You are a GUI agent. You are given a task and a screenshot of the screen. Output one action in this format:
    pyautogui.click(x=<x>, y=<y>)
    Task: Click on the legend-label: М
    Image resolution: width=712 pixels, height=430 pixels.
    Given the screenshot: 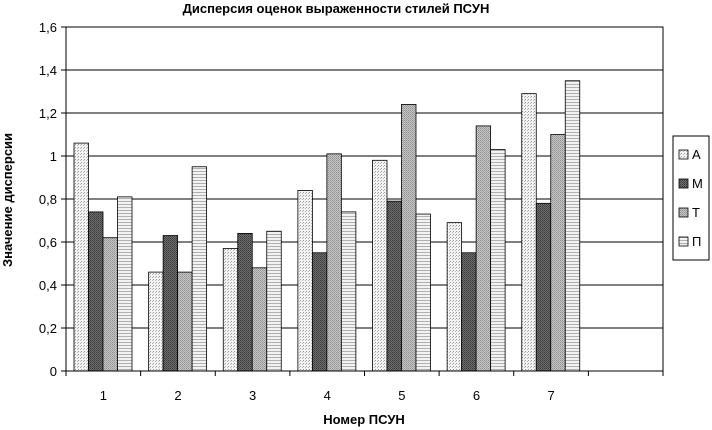 What is the action you would take?
    pyautogui.click(x=697, y=183)
    